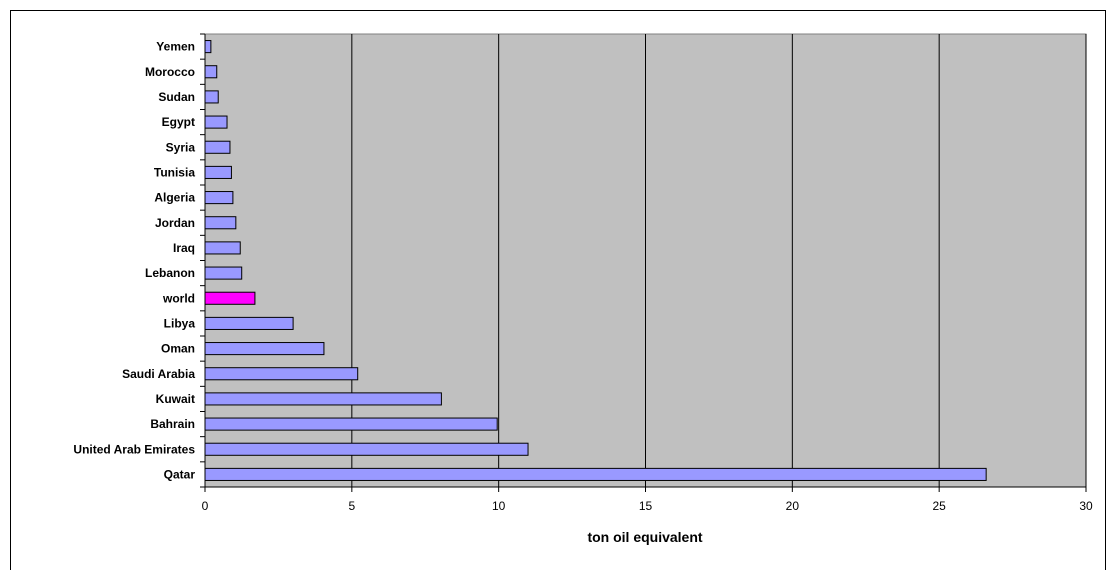  Describe the element at coordinates (181, 147) in the screenshot. I see `category-label: Syria` at that location.